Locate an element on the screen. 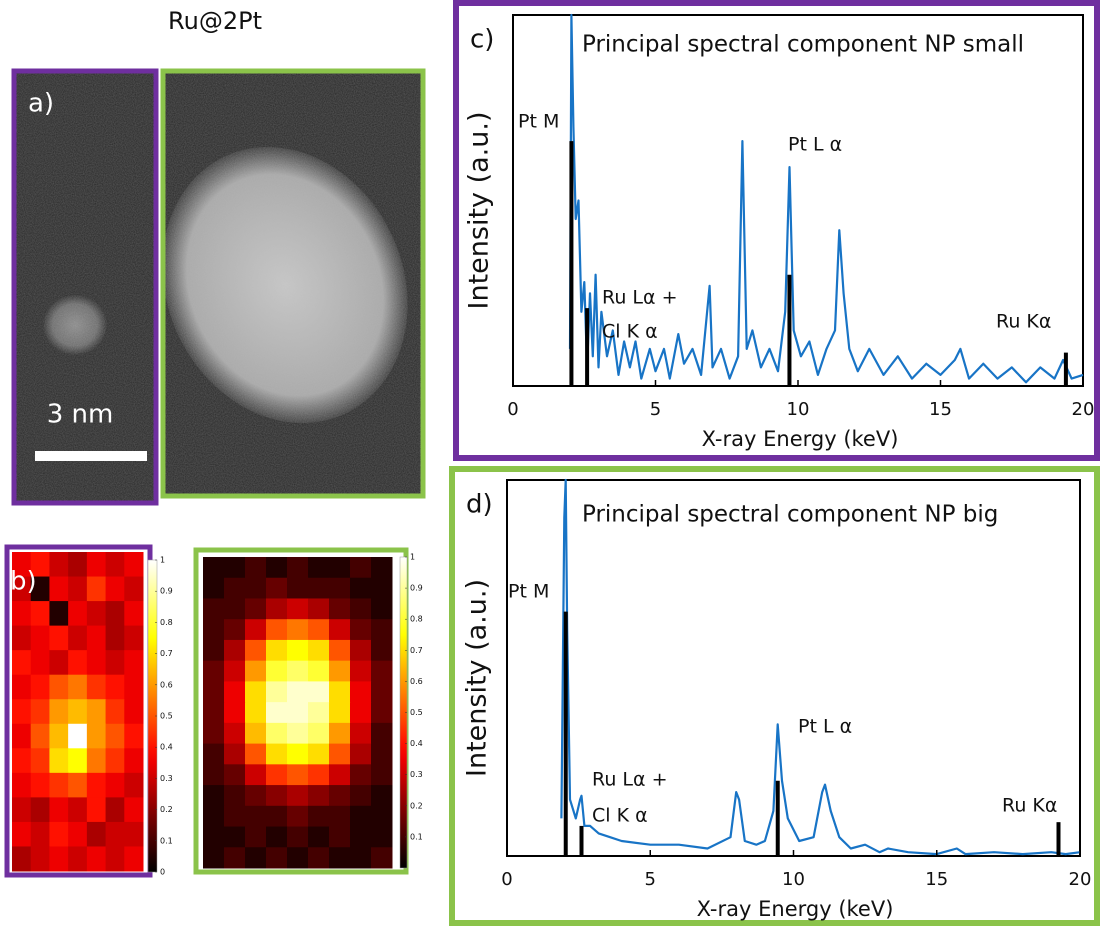 This screenshot has height=926, width=1100. colorbar-tick-label: 0.5 is located at coordinates (416, 712).